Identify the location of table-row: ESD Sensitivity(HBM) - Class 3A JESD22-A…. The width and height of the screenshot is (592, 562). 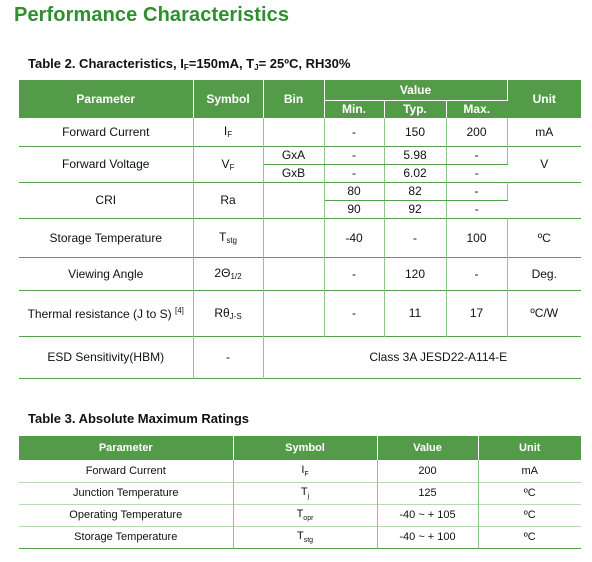
(300, 357).